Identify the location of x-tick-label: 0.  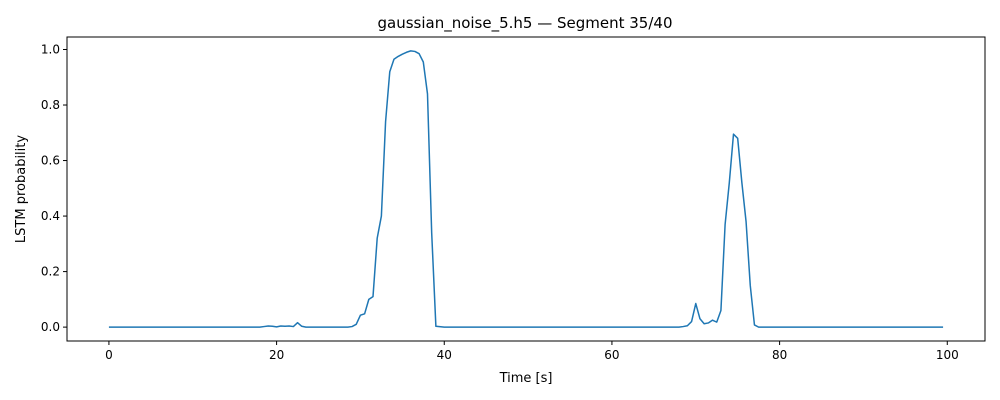
(109, 355).